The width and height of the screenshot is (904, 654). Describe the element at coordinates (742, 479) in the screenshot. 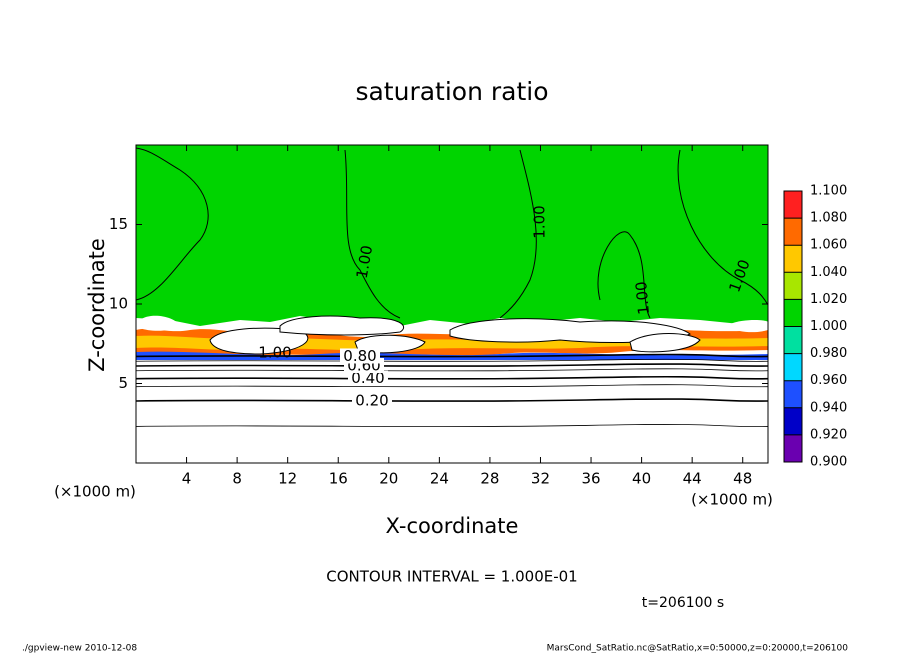

I see `x-tick-label: 48` at that location.